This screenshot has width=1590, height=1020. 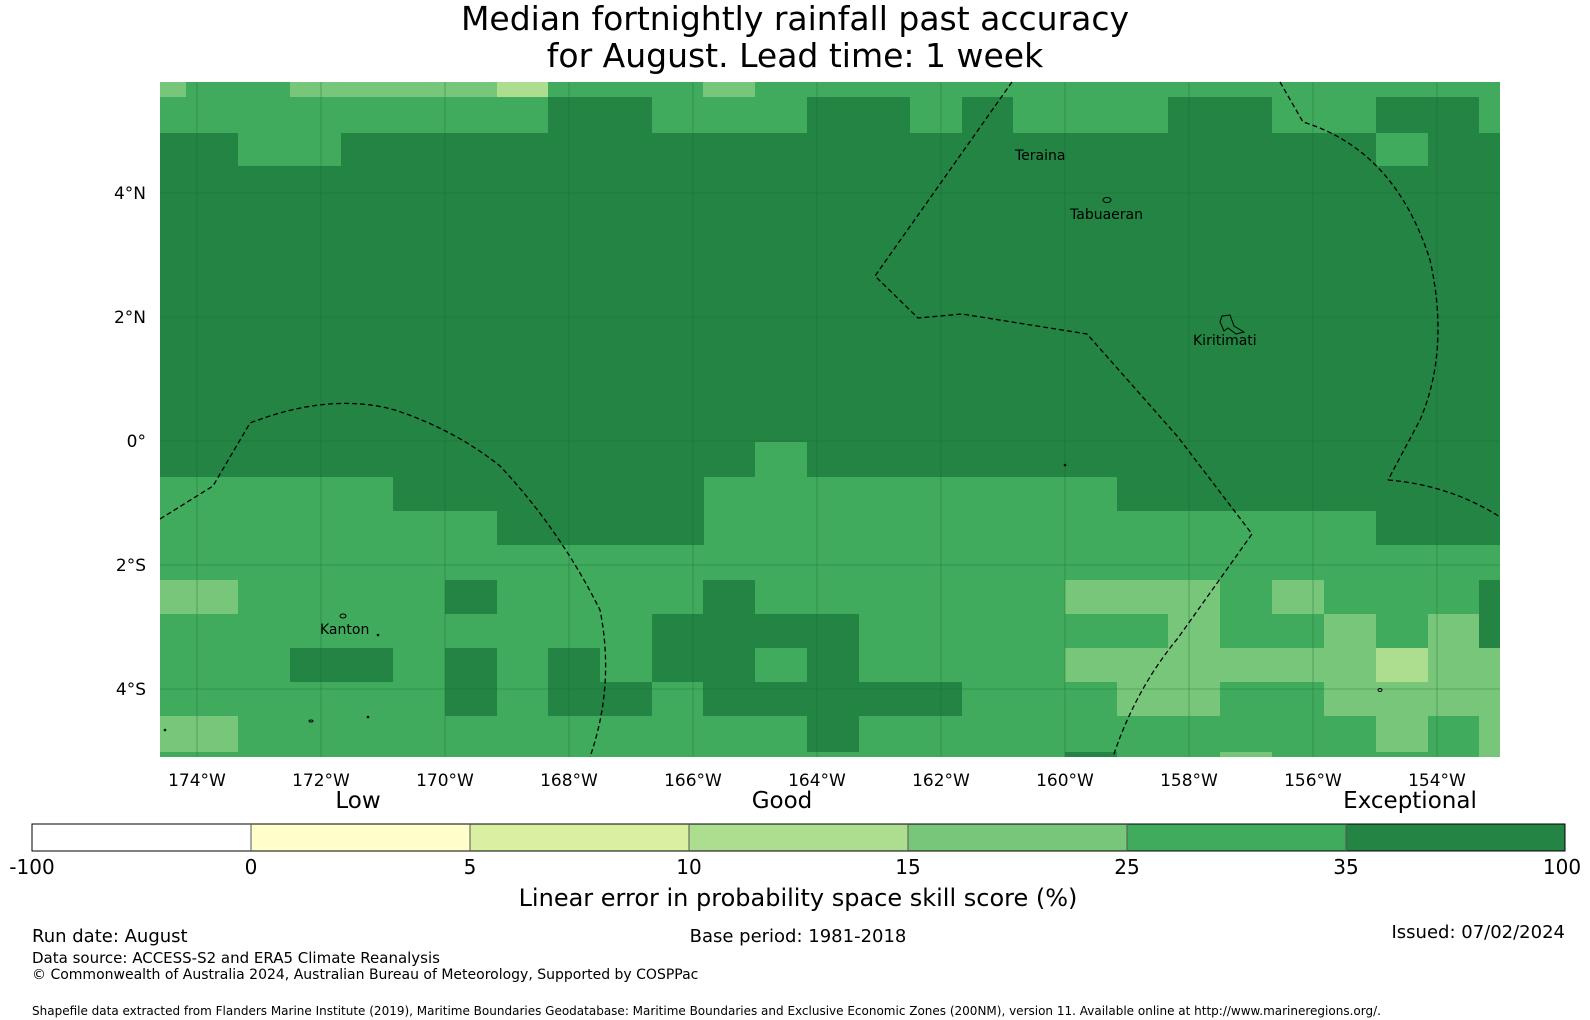 I want to click on lat-tick-label: 2°S, so click(x=131, y=566).